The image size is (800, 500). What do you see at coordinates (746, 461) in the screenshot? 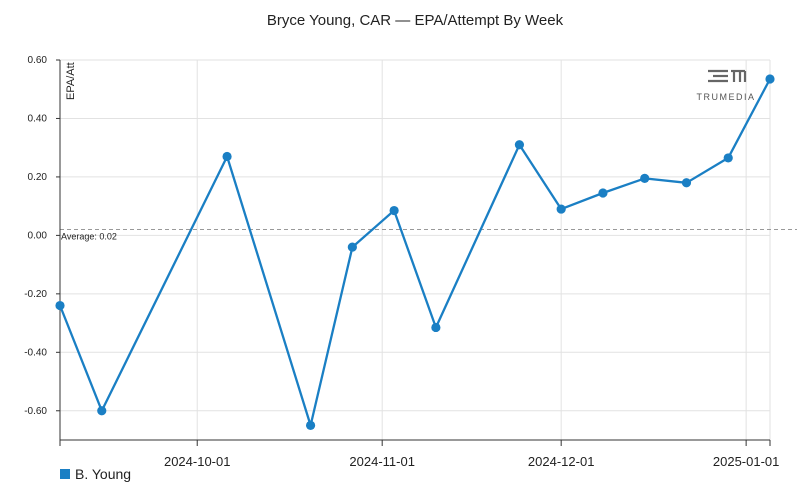
I see `x-tick-label: 2025-01-01` at bounding box center [746, 461].